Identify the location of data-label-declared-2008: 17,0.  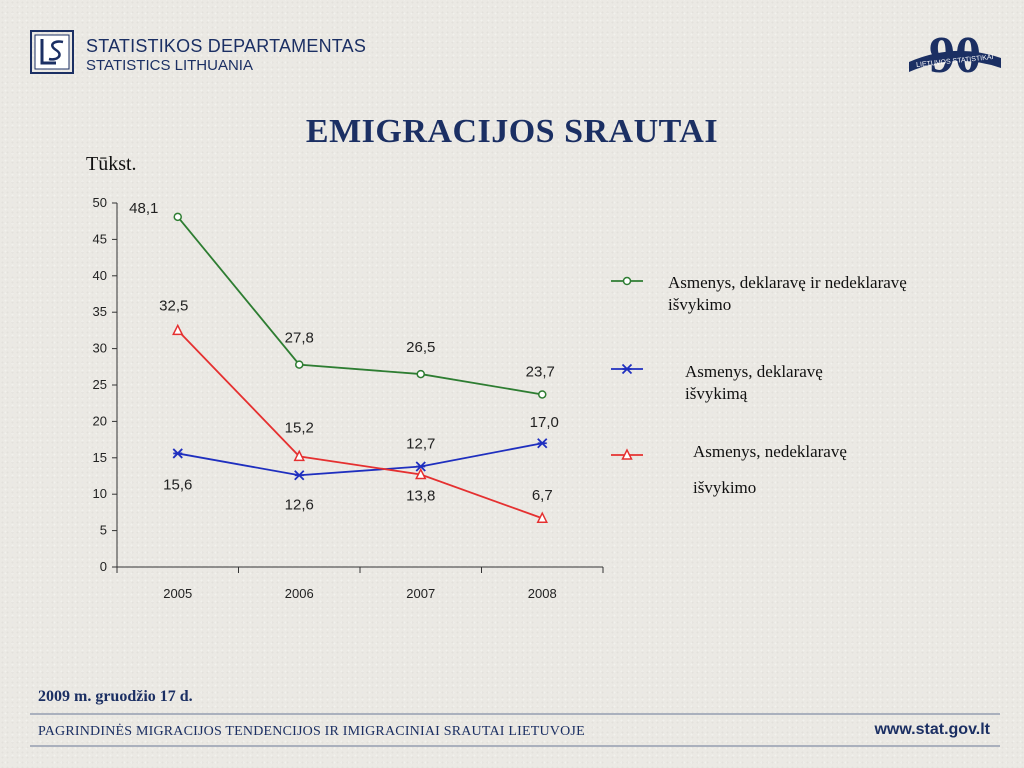
(544, 422).